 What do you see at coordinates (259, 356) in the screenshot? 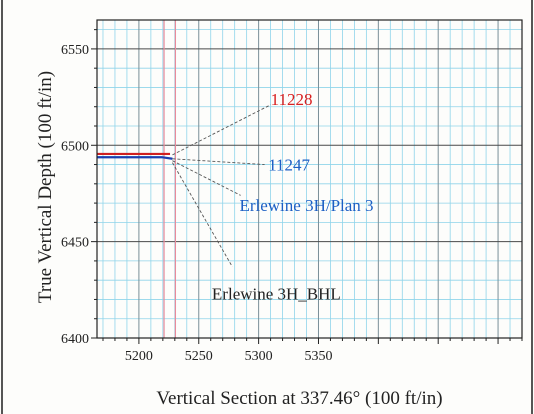
I see `x-tick-label: 5300` at bounding box center [259, 356].